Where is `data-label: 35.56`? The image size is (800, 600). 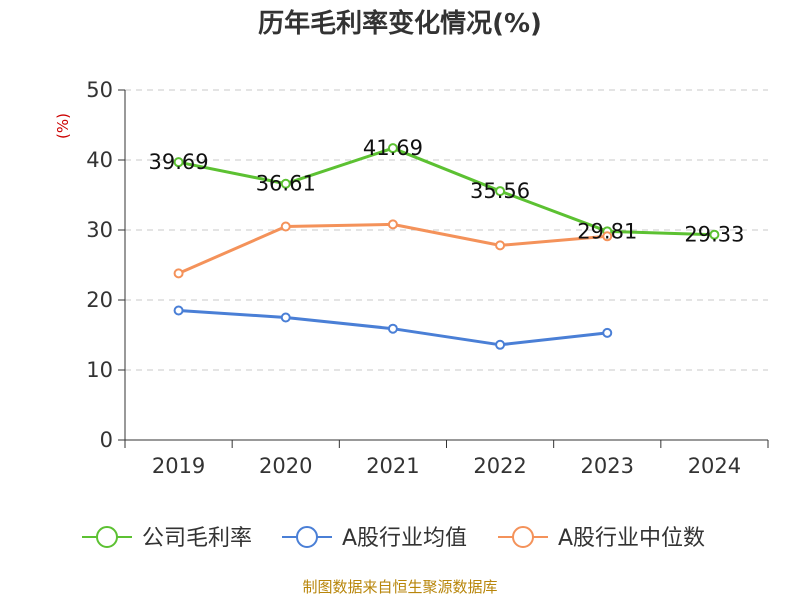 data-label: 35.56 is located at coordinates (500, 191).